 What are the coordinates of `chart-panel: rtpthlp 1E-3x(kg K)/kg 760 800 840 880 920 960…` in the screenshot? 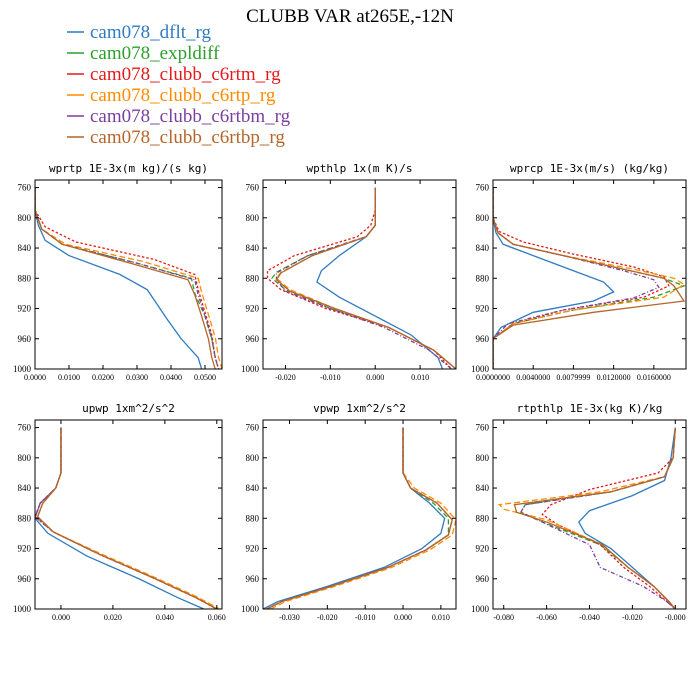 It's located at (579, 512).